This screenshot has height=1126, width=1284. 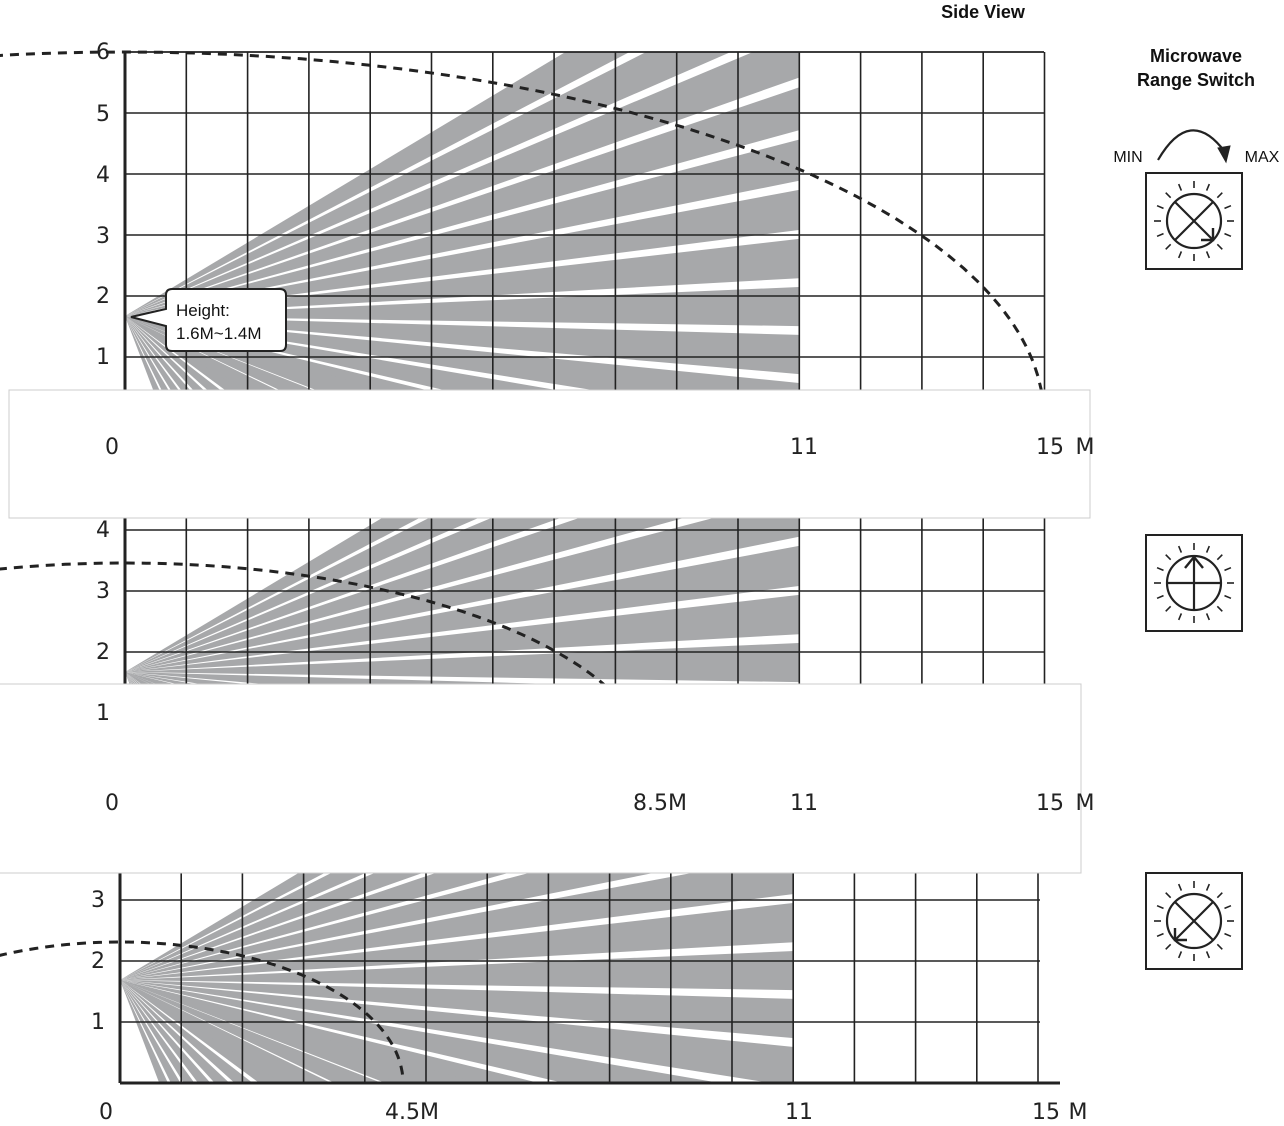 I want to click on callout-bubble, so click(x=208, y=320).